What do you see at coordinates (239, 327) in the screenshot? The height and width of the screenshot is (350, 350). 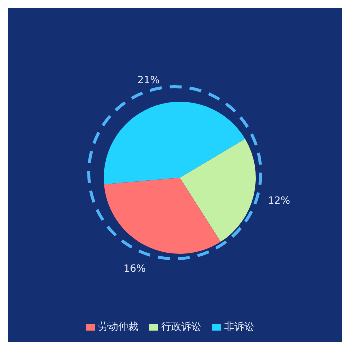 I see `legend-label: 非诉讼` at bounding box center [239, 327].